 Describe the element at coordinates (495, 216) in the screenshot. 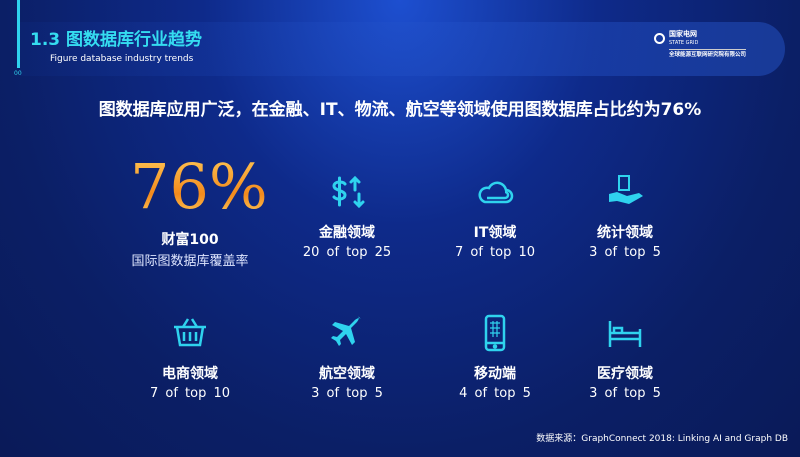

I see `domain-it: IT领域 7 of top 10` at that location.